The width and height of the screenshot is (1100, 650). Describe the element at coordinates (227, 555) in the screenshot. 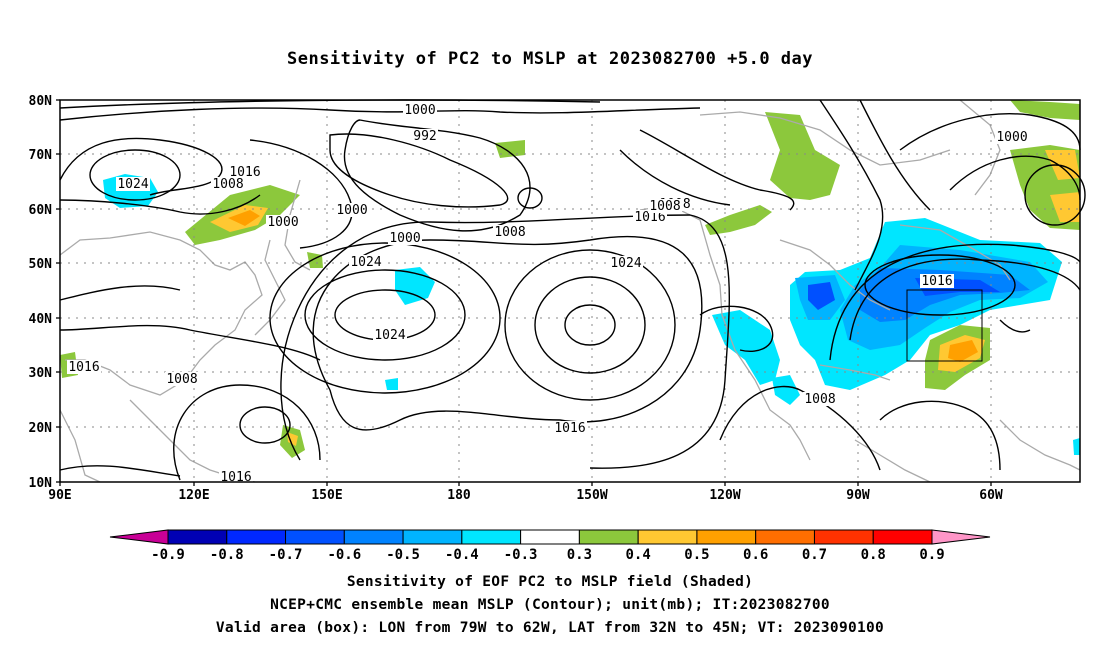

I see `color-bar-tick-label: -0.8` at that location.